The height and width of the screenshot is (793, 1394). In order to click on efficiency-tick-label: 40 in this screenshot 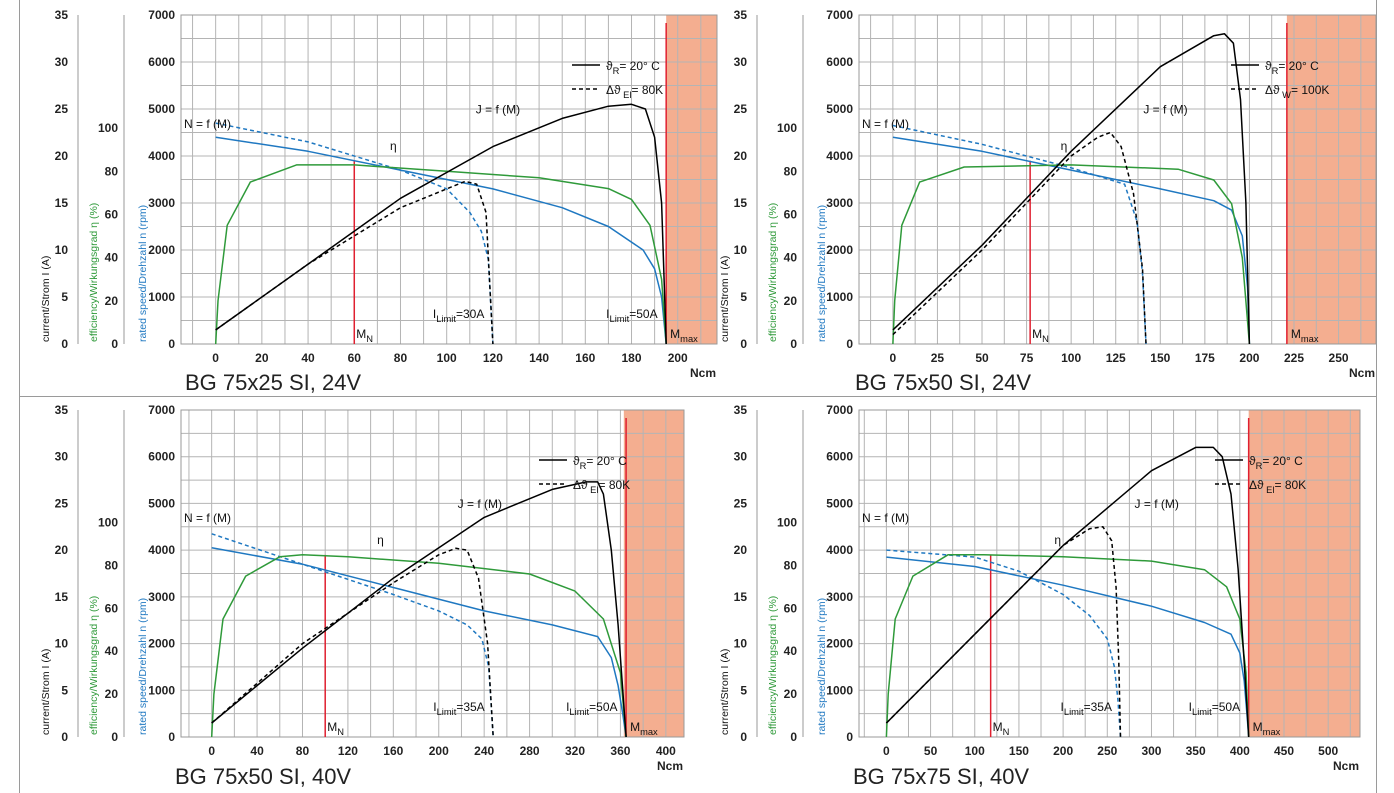, I will do `click(791, 651)`.